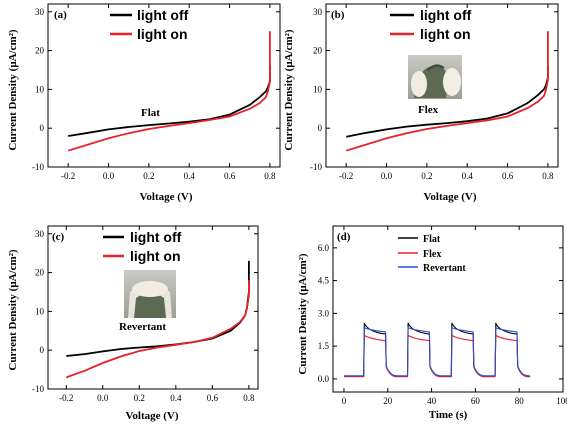 Image resolution: width=567 pixels, height=426 pixels. I want to click on annotation-revertant: Revertant, so click(142, 327).